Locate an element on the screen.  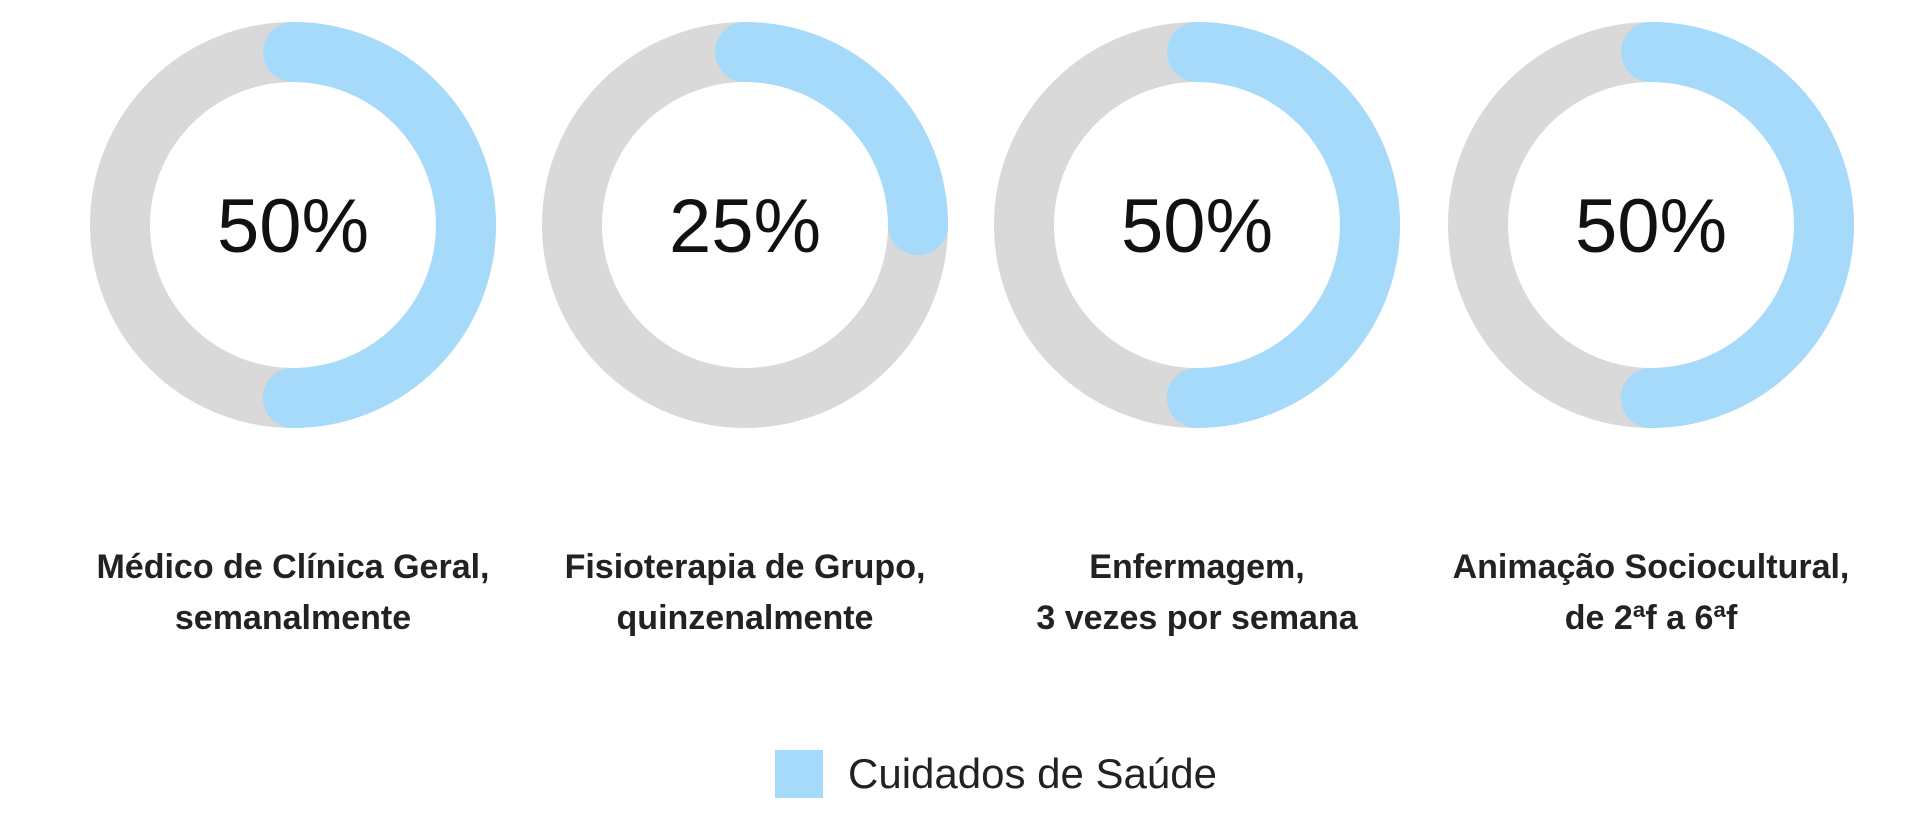
donut-value-label: 25% is located at coordinates (745, 226).